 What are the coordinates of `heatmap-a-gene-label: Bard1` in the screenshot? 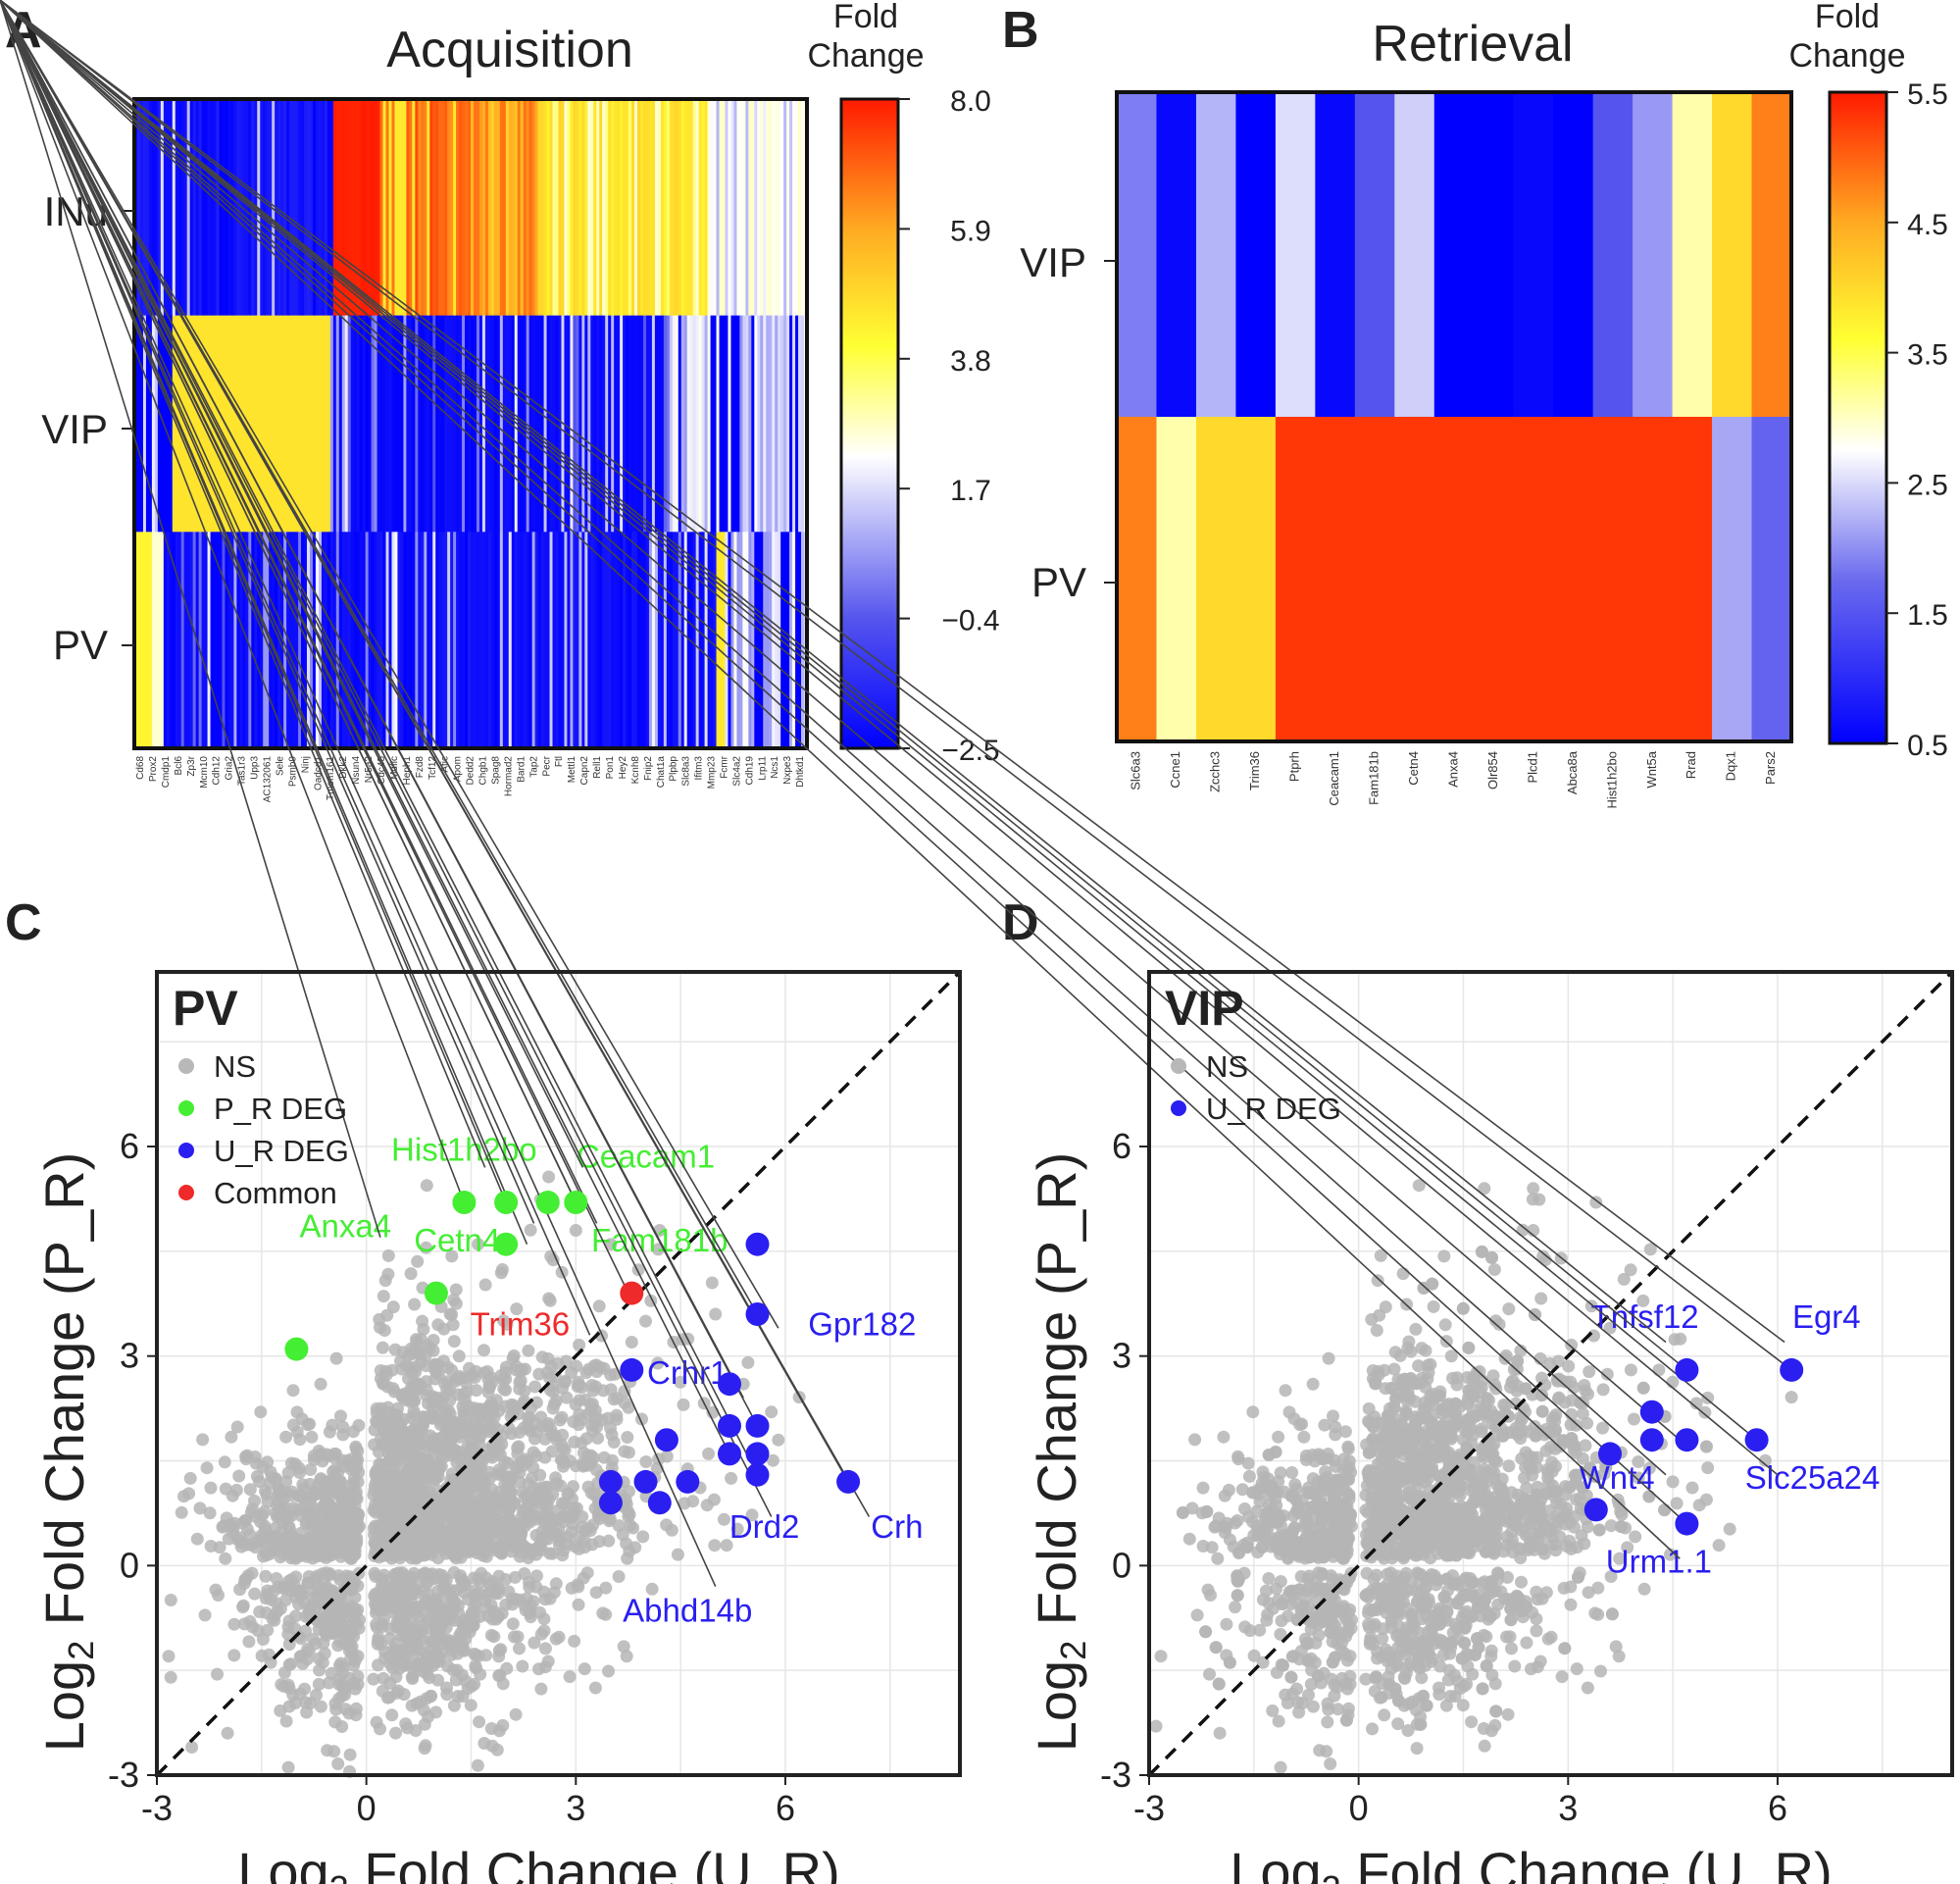 It's located at (521, 769).